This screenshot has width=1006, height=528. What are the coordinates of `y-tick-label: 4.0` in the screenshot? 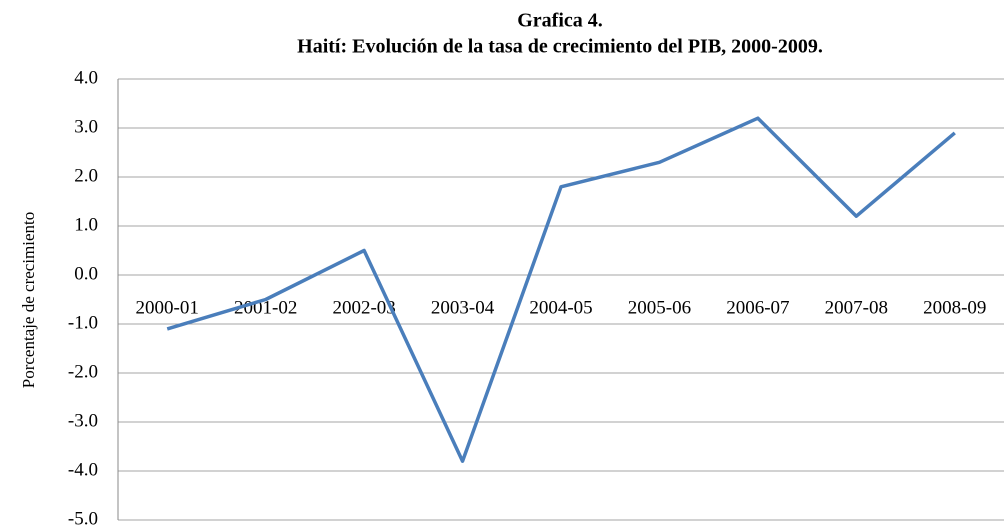 It's located at (86, 77).